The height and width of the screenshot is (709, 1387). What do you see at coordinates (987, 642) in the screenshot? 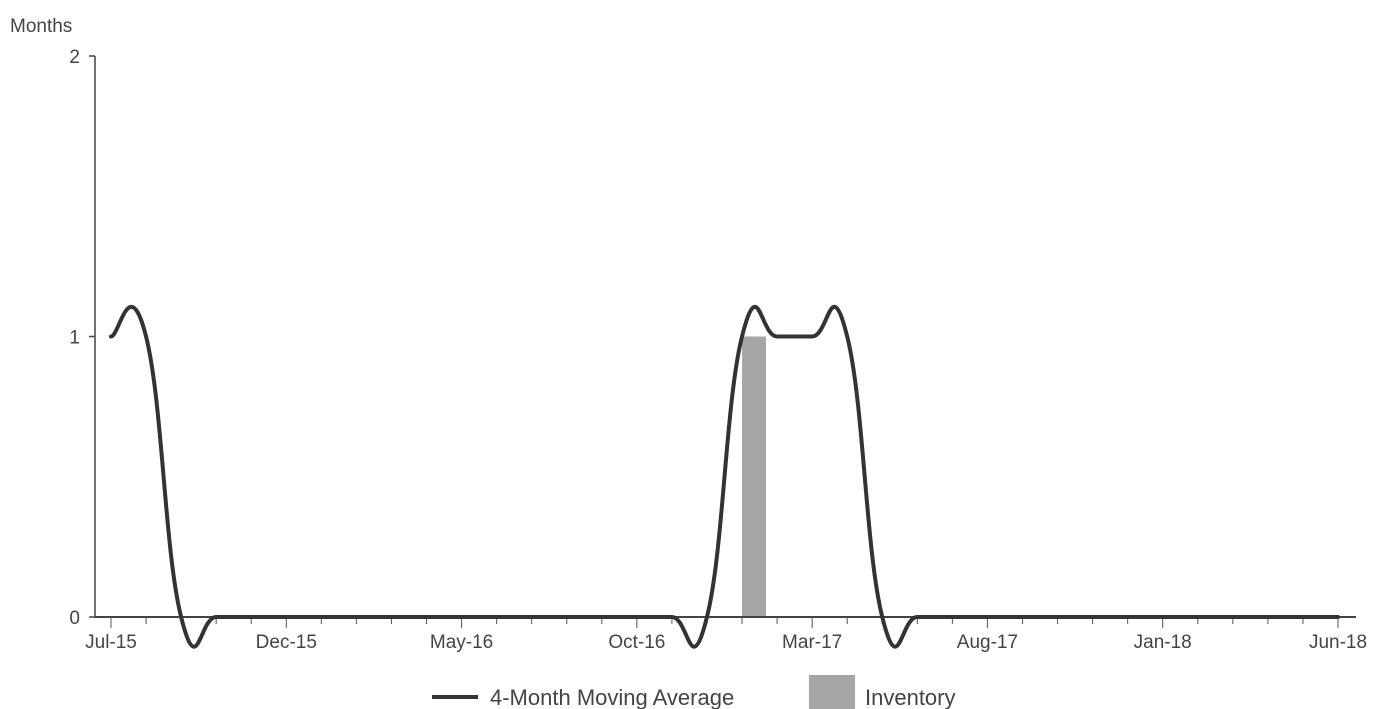
I see `x-tick-label-Aug-17: Aug-17` at bounding box center [987, 642].